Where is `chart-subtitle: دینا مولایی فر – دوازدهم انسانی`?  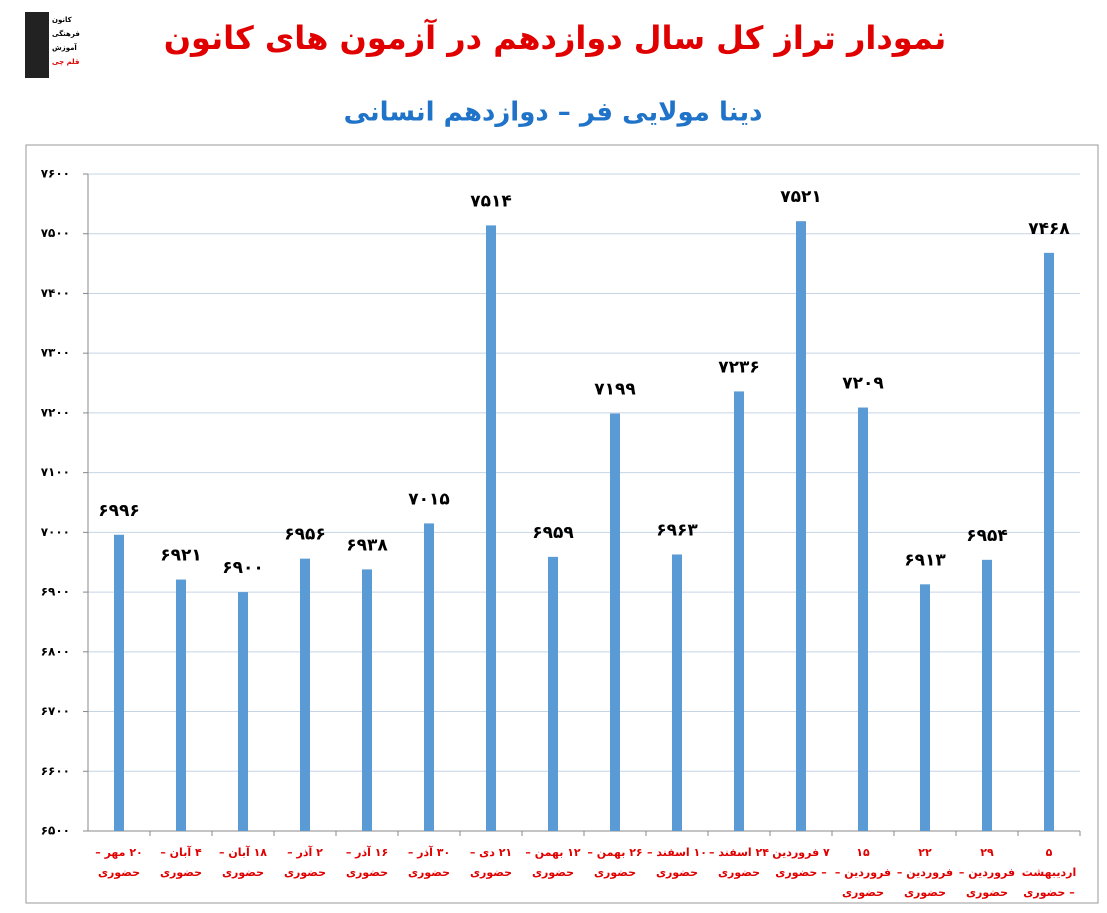
chart-subtitle: دینا مولایی فر – دوازدهم انسانی is located at coordinates (553, 113).